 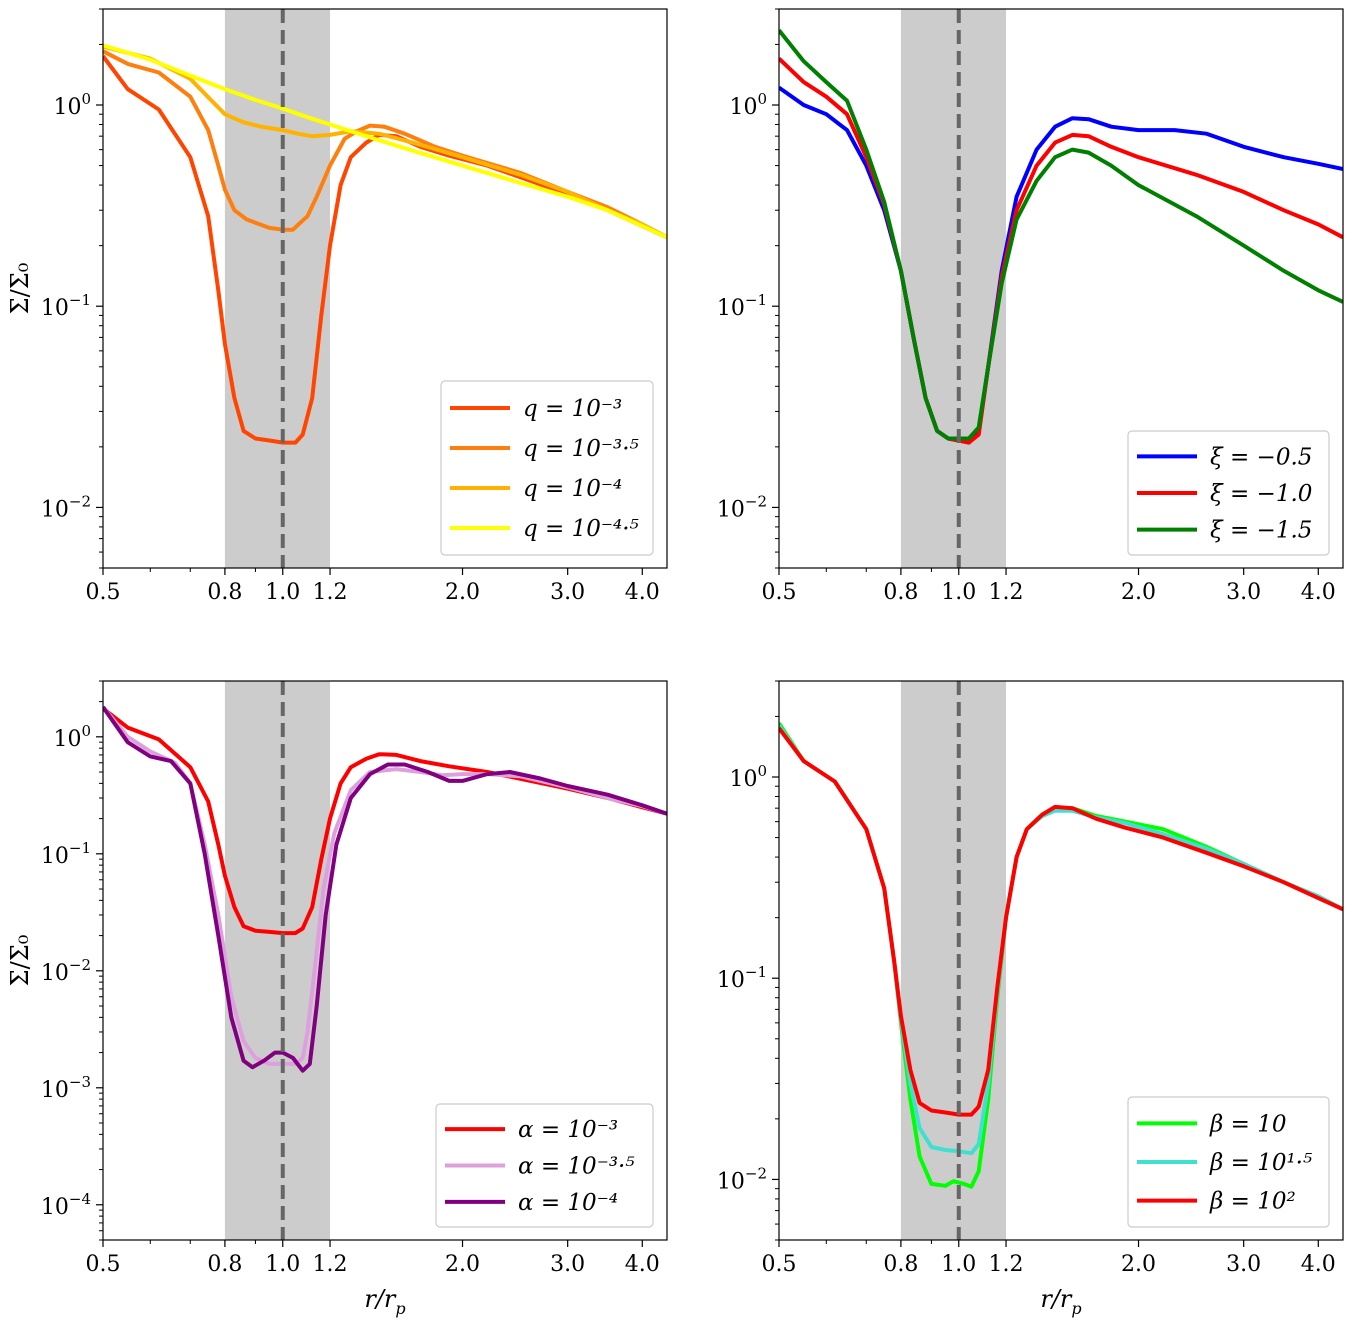 I want to click on legend-label: α = 10⁻⁴, so click(x=568, y=1203).